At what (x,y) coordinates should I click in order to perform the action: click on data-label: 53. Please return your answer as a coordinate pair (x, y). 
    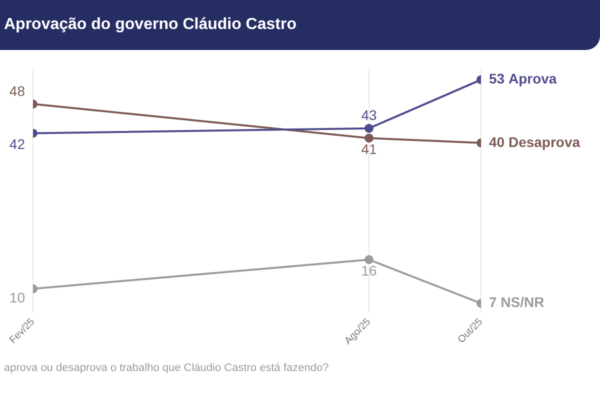
    Looking at the image, I should click on (497, 78).